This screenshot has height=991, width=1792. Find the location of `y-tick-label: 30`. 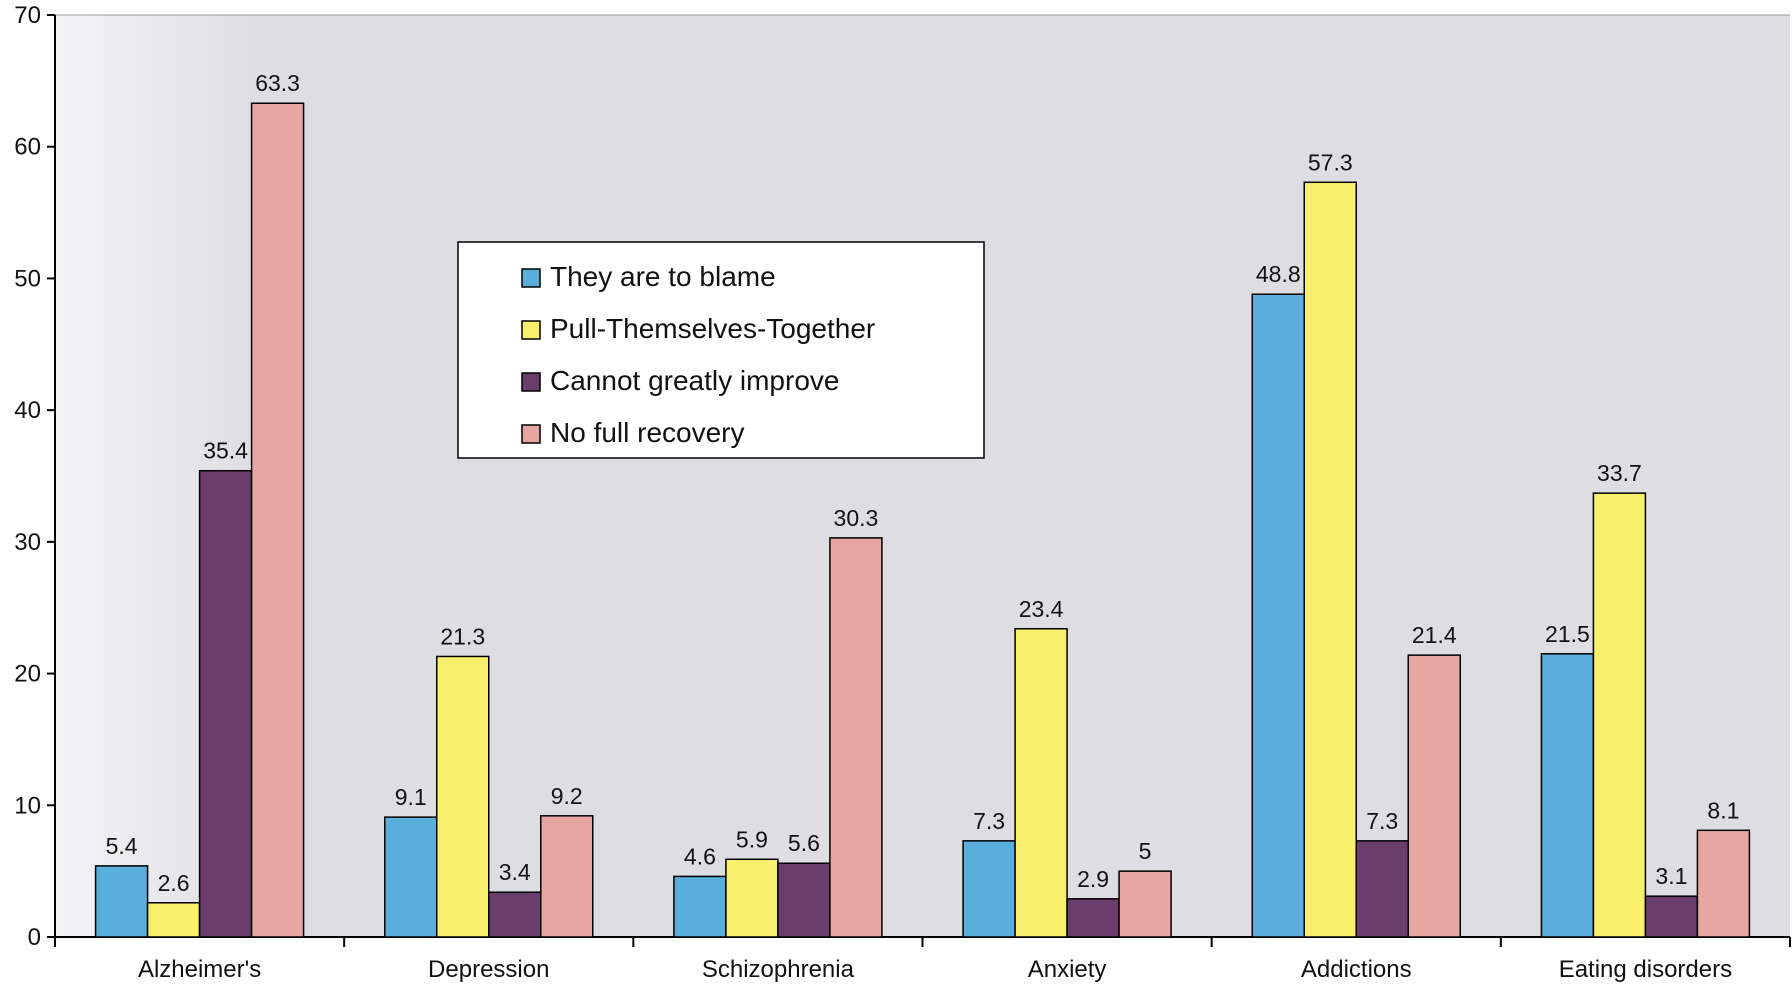

y-tick-label: 30 is located at coordinates (27, 542).